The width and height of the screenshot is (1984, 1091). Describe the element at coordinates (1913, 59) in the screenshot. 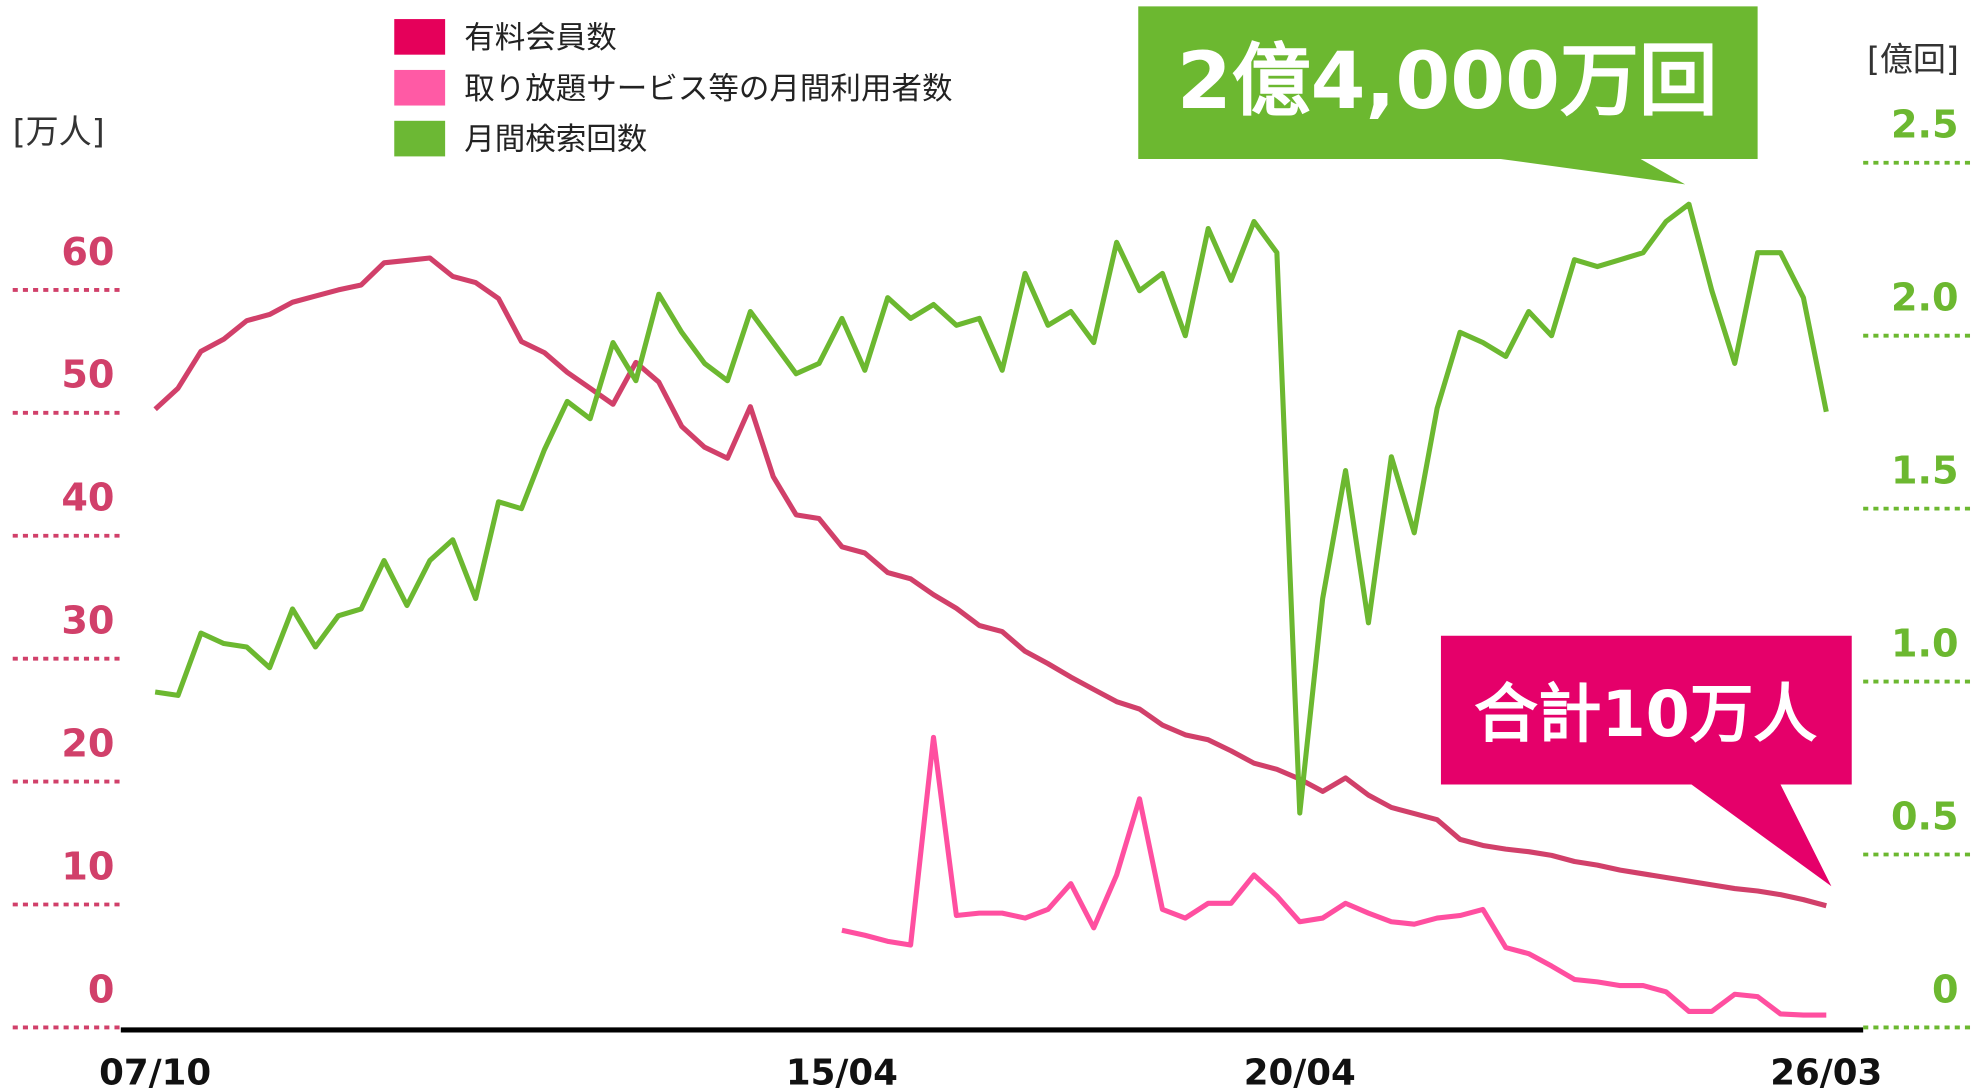

I see `y2-axis-label: [億回]` at that location.